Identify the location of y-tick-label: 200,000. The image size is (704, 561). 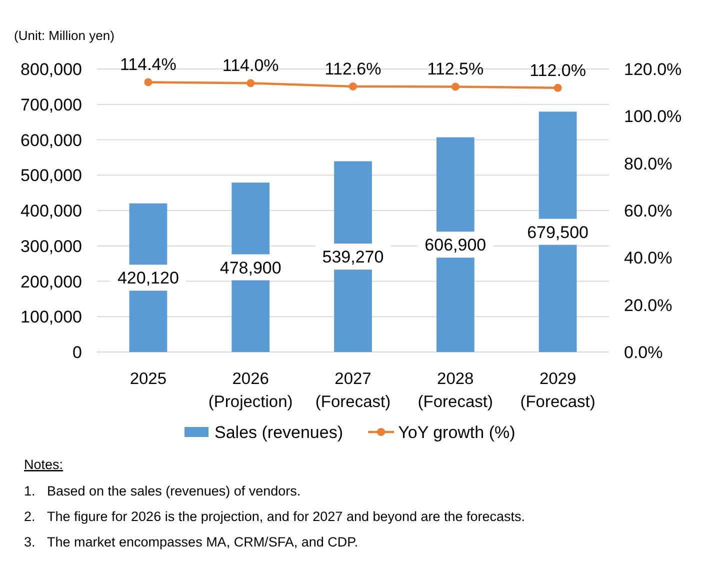
(51, 282).